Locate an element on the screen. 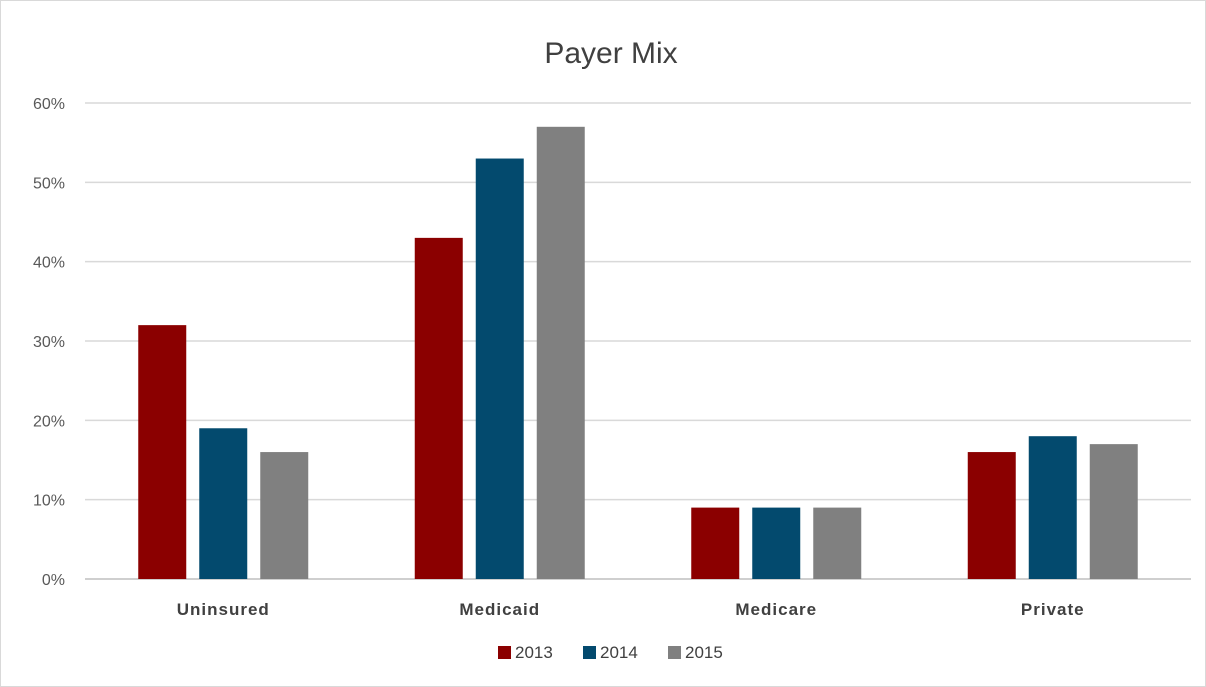 The height and width of the screenshot is (687, 1206). chart-title: Payer Mix is located at coordinates (610, 53).